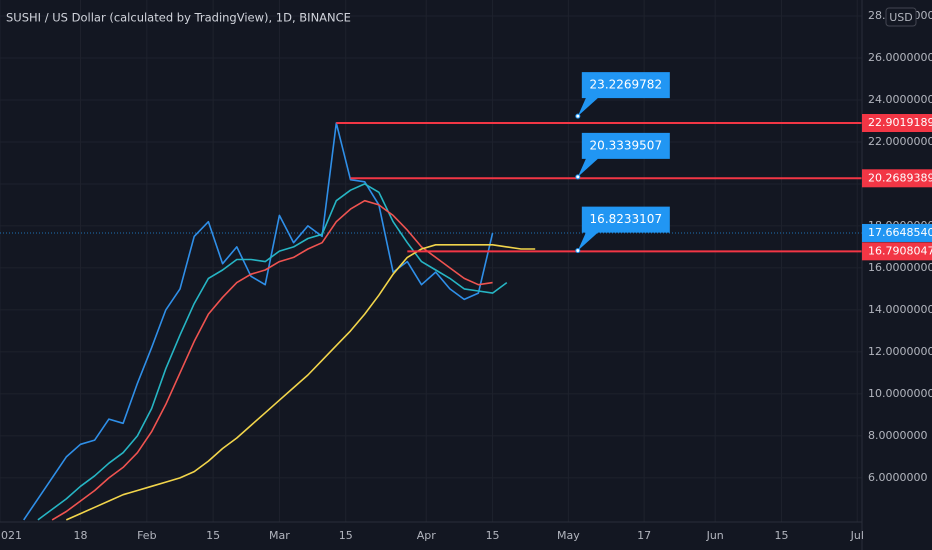 Image resolution: width=932 pixels, height=550 pixels. Describe the element at coordinates (900, 177) in the screenshot. I see `level-label: 20.2689389` at that location.